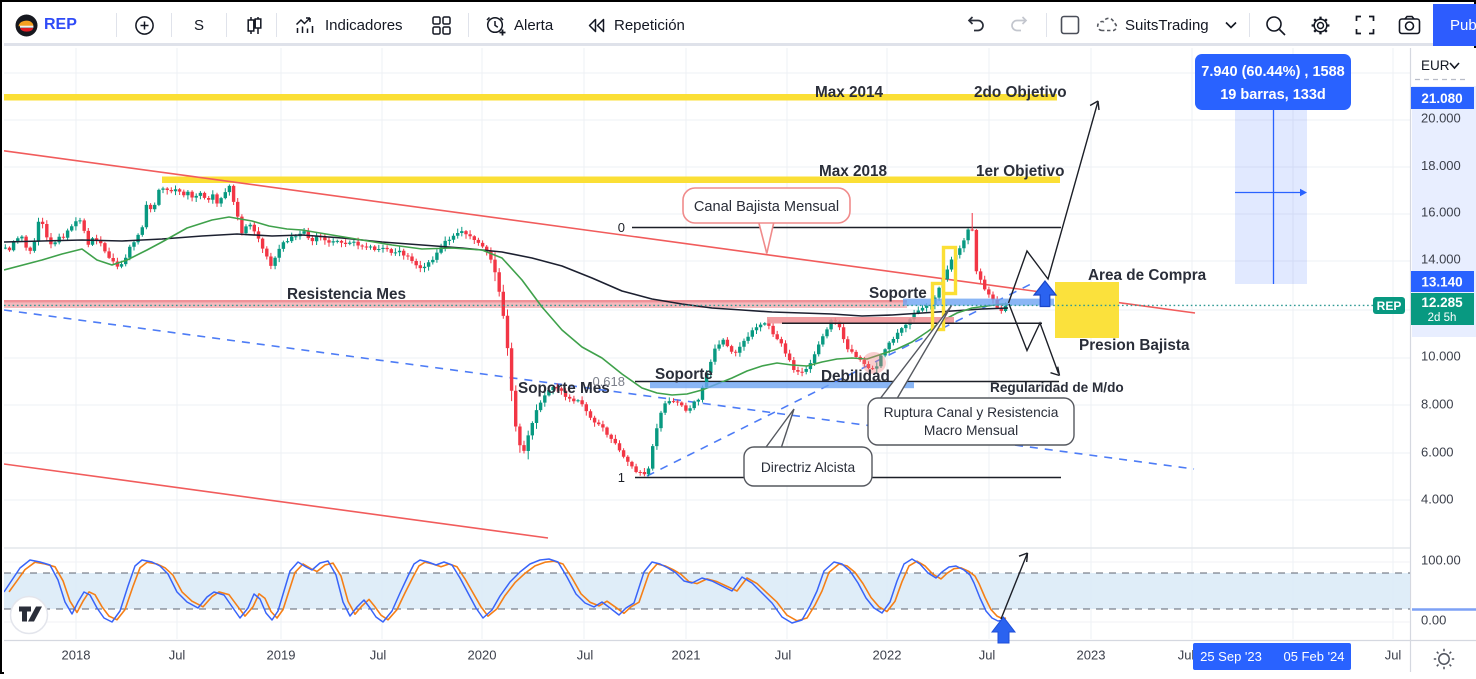  What do you see at coordinates (853, 171) in the screenshot?
I see `svg-text: Max 2018` at bounding box center [853, 171].